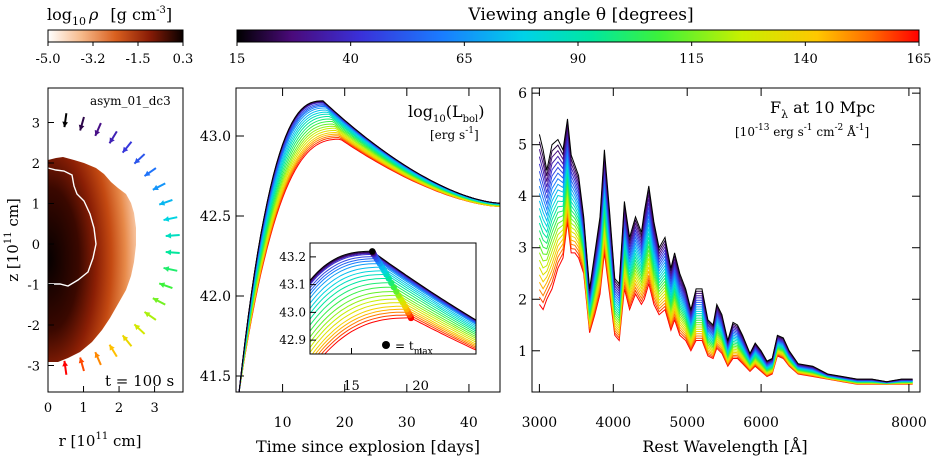 The height and width of the screenshot is (463, 931). What do you see at coordinates (368, 446) in the screenshot?
I see `middle-x-axis-label: Time since explosion [days]` at bounding box center [368, 446].